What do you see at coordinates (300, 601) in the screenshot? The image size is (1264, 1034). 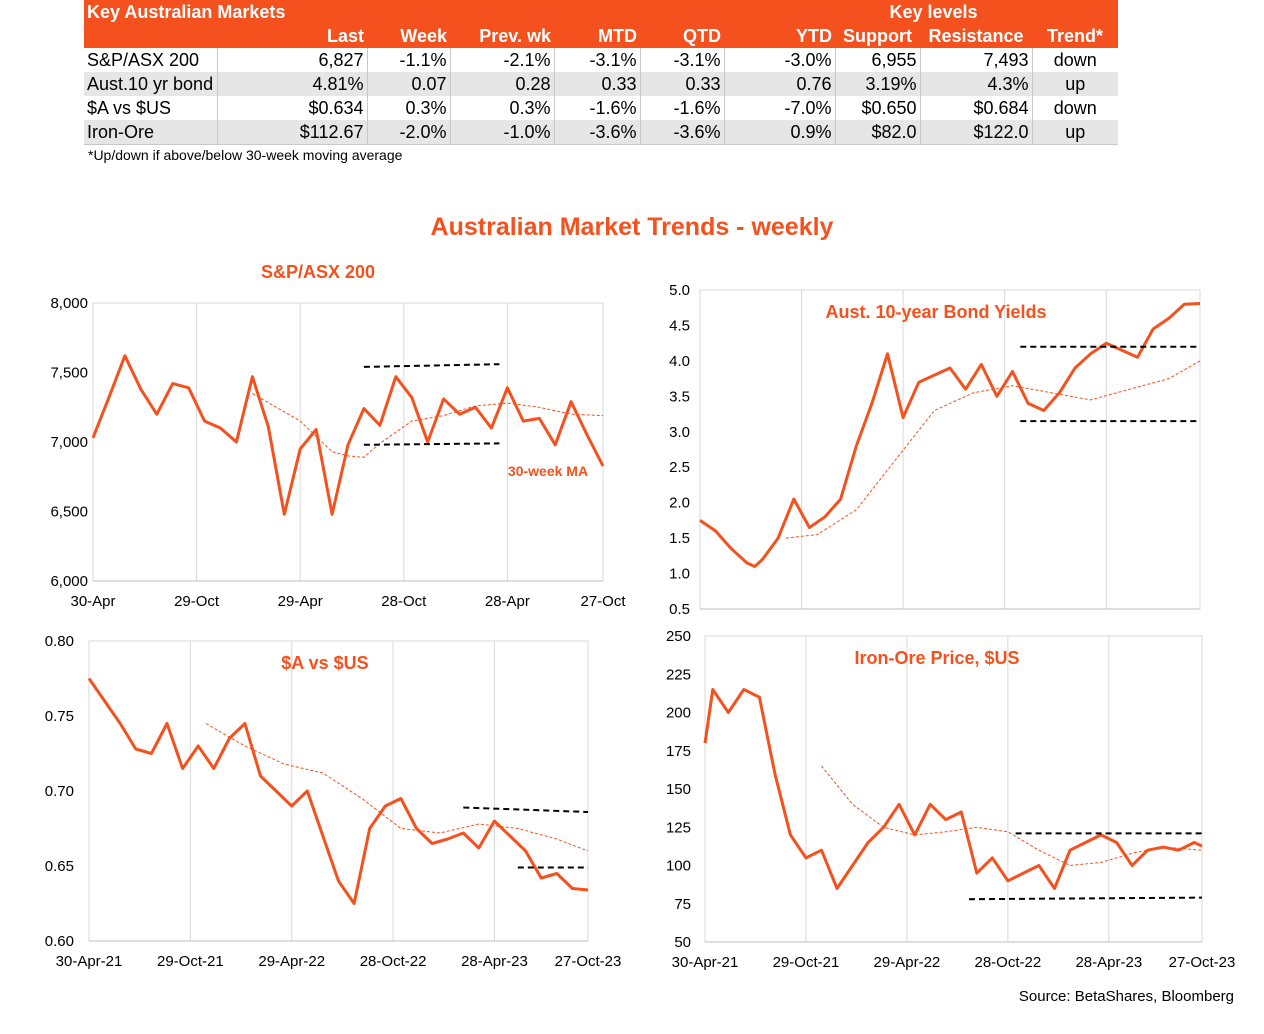 I see `x-tick-label: 29-Apr` at bounding box center [300, 601].